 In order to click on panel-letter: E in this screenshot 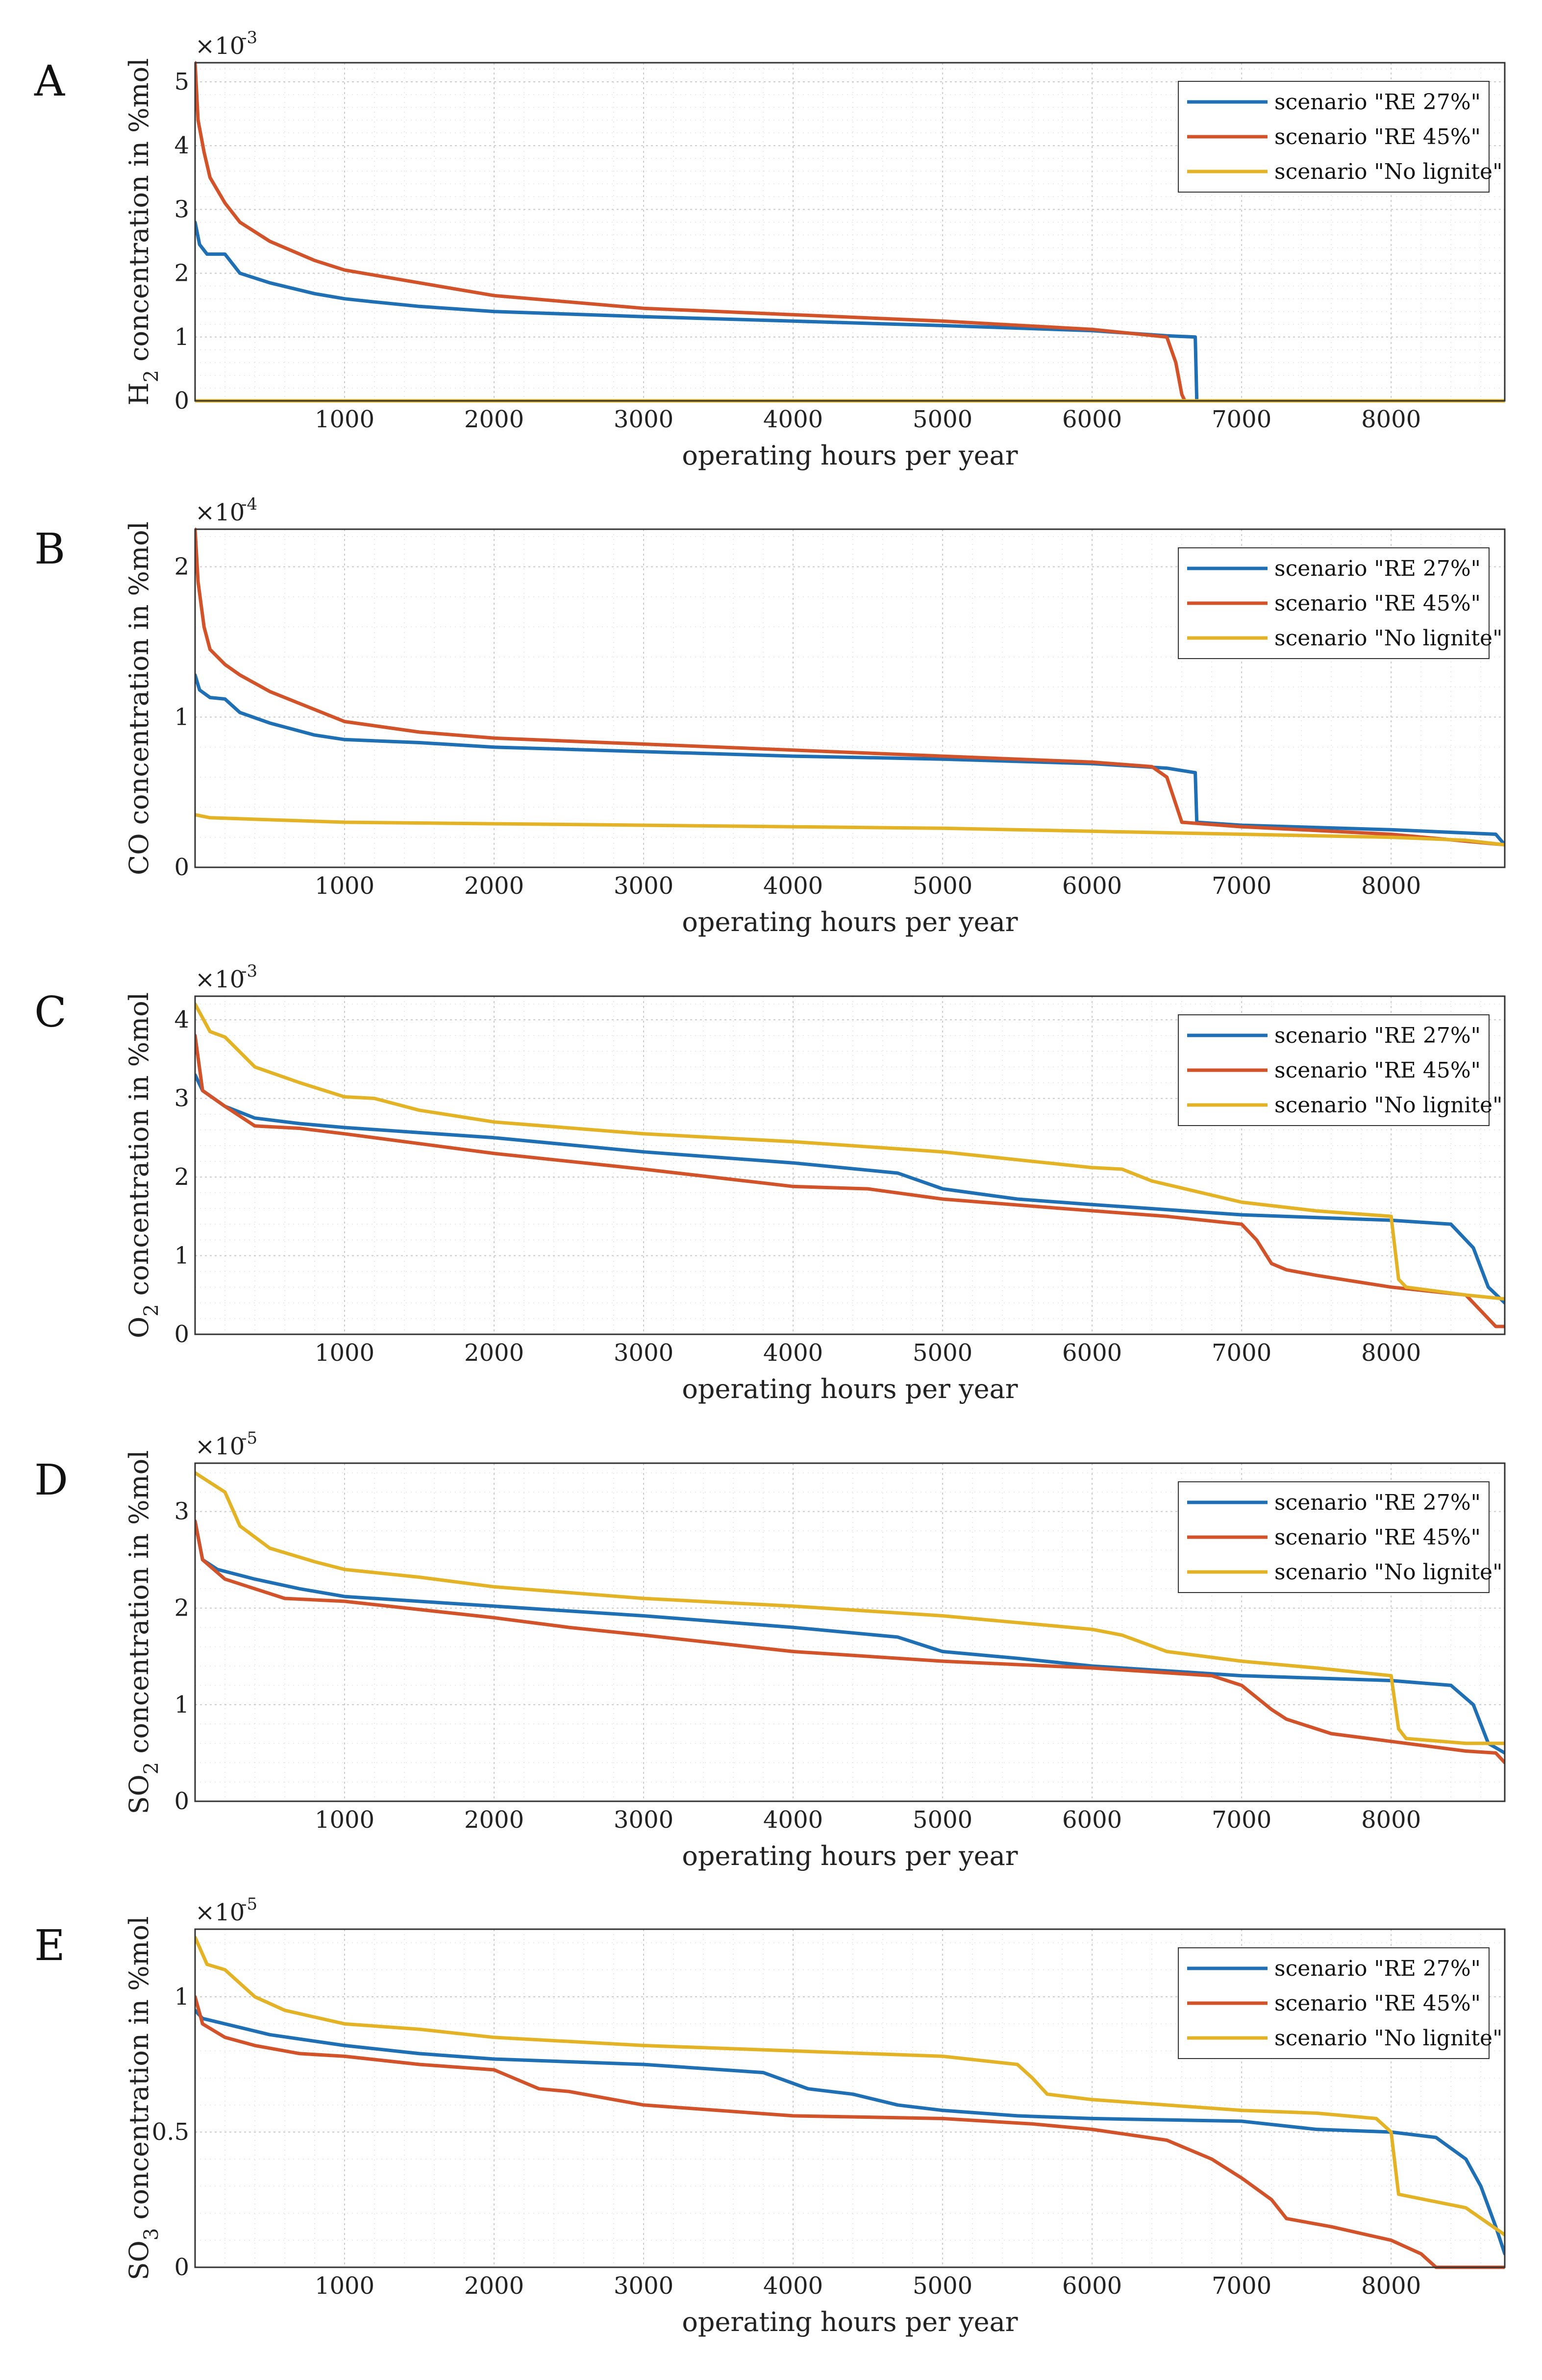, I will do `click(49, 1945)`.